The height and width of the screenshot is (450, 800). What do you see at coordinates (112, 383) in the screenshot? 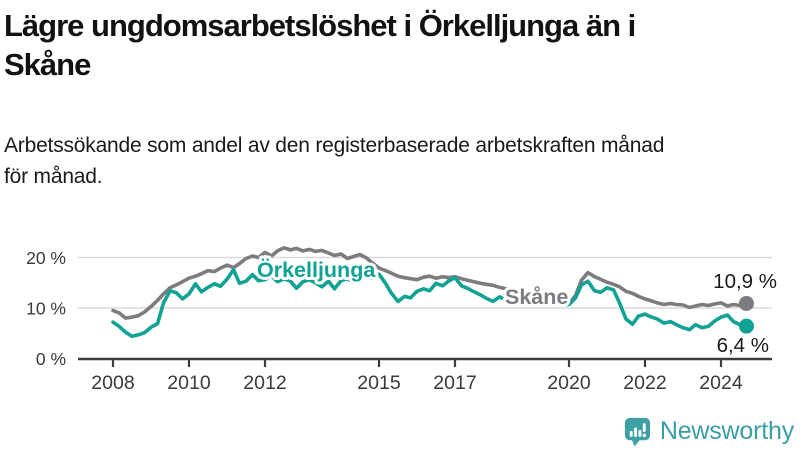
I see `x-axis-tick-label: 2008` at bounding box center [112, 383].